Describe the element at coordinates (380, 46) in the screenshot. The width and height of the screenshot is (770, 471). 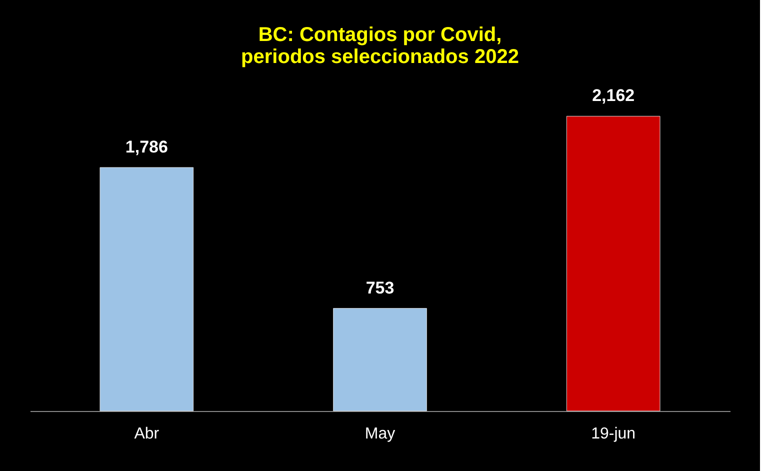
I see `chart-title: BC: Contagios por Covid, periodos seleccionados 2022` at that location.